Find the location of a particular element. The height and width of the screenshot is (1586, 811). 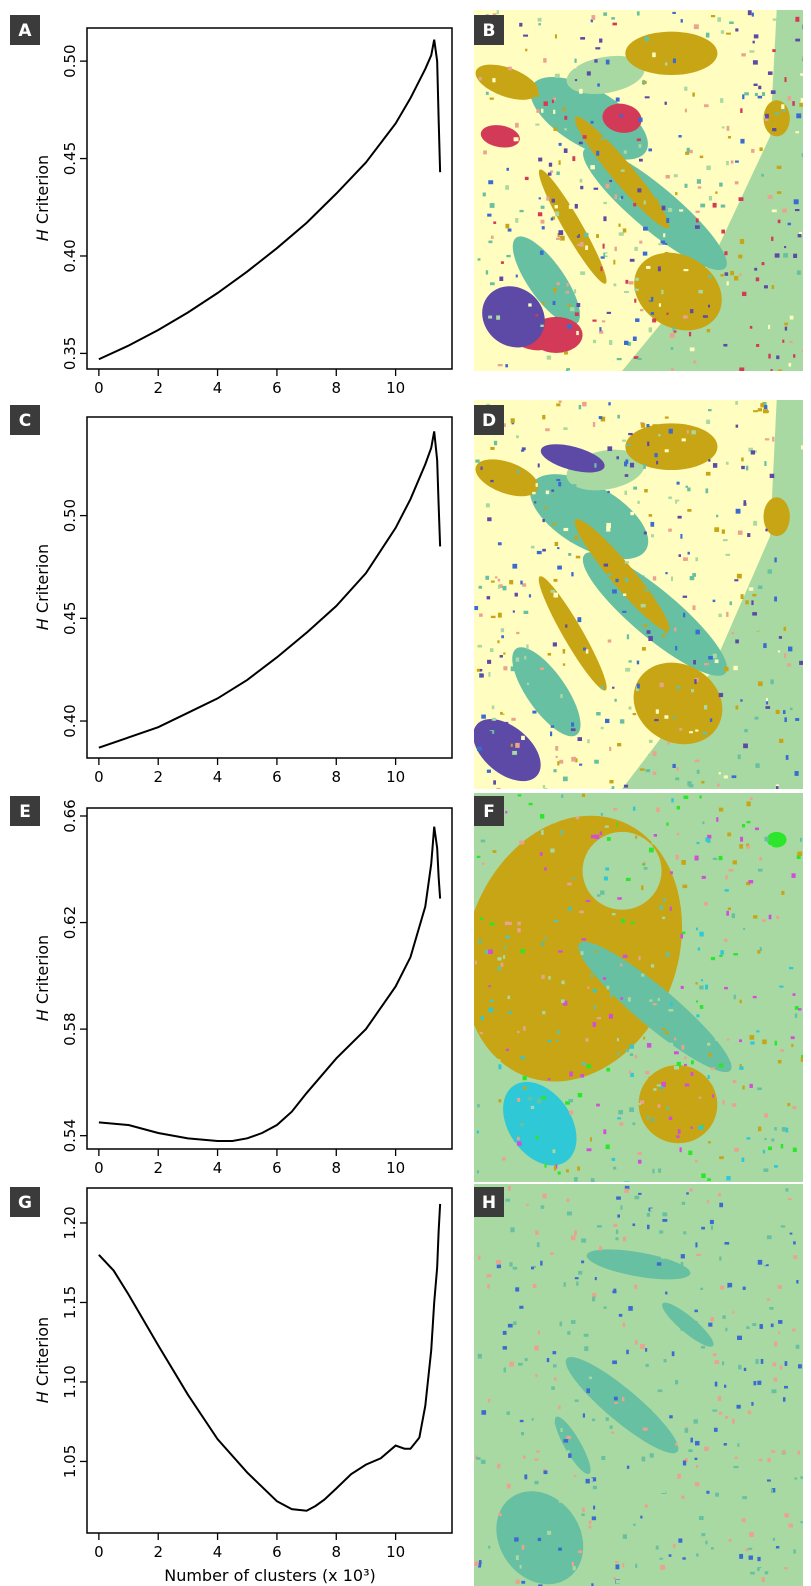

panel-b-label: B is located at coordinates (489, 31).